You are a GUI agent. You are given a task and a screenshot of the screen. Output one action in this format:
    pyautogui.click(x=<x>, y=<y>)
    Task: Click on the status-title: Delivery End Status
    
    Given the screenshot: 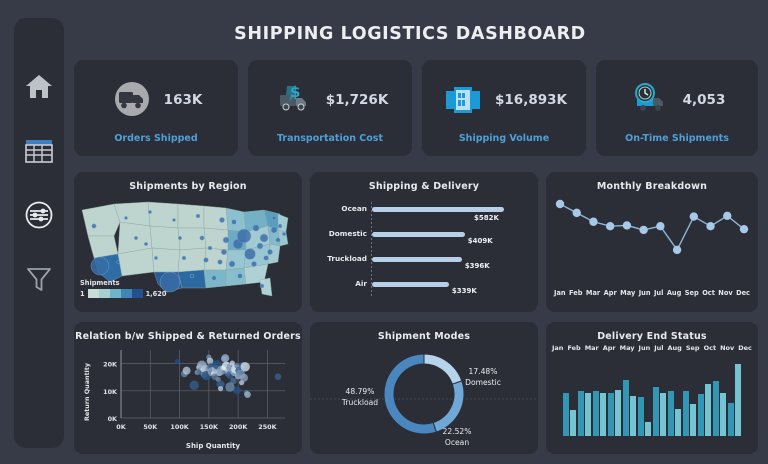 What is the action you would take?
    pyautogui.click(x=652, y=336)
    